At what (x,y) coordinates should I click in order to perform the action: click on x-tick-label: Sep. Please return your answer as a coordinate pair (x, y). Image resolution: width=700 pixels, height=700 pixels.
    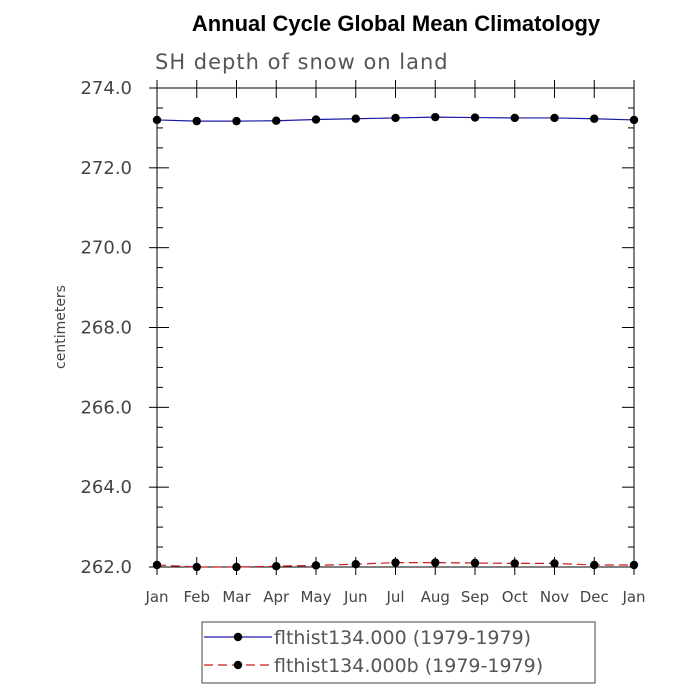
    Looking at the image, I should click on (475, 597).